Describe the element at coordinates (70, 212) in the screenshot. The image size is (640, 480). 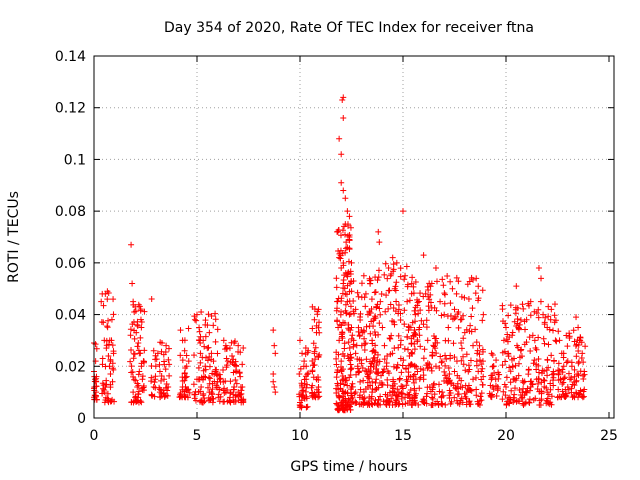
I see `y-tick-label: 0.08` at that location.